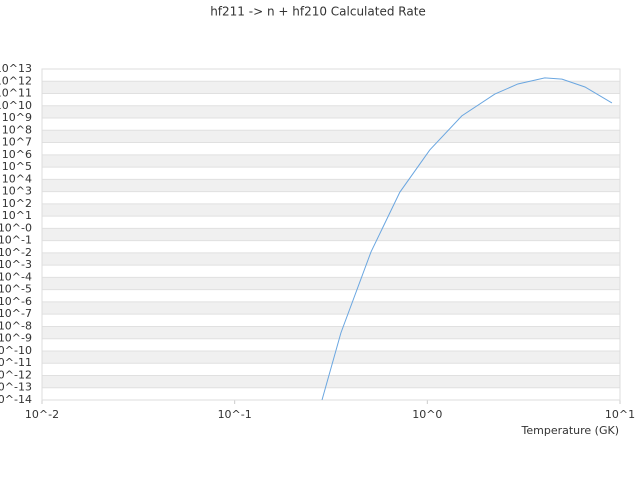 Image resolution: width=640 pixels, height=480 pixels. I want to click on y-tick-label: 10^-13, so click(16, 387).